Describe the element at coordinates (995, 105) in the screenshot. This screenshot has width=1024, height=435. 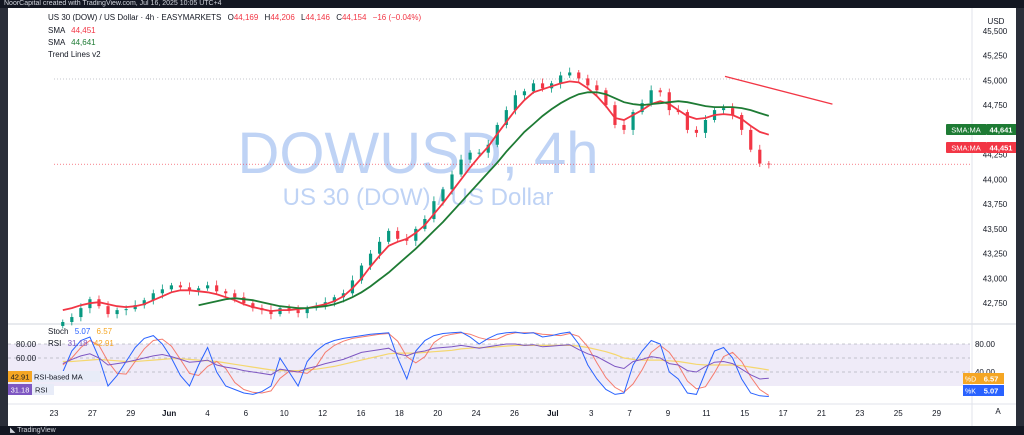
I see `y-tick-label: 44,750` at that location.